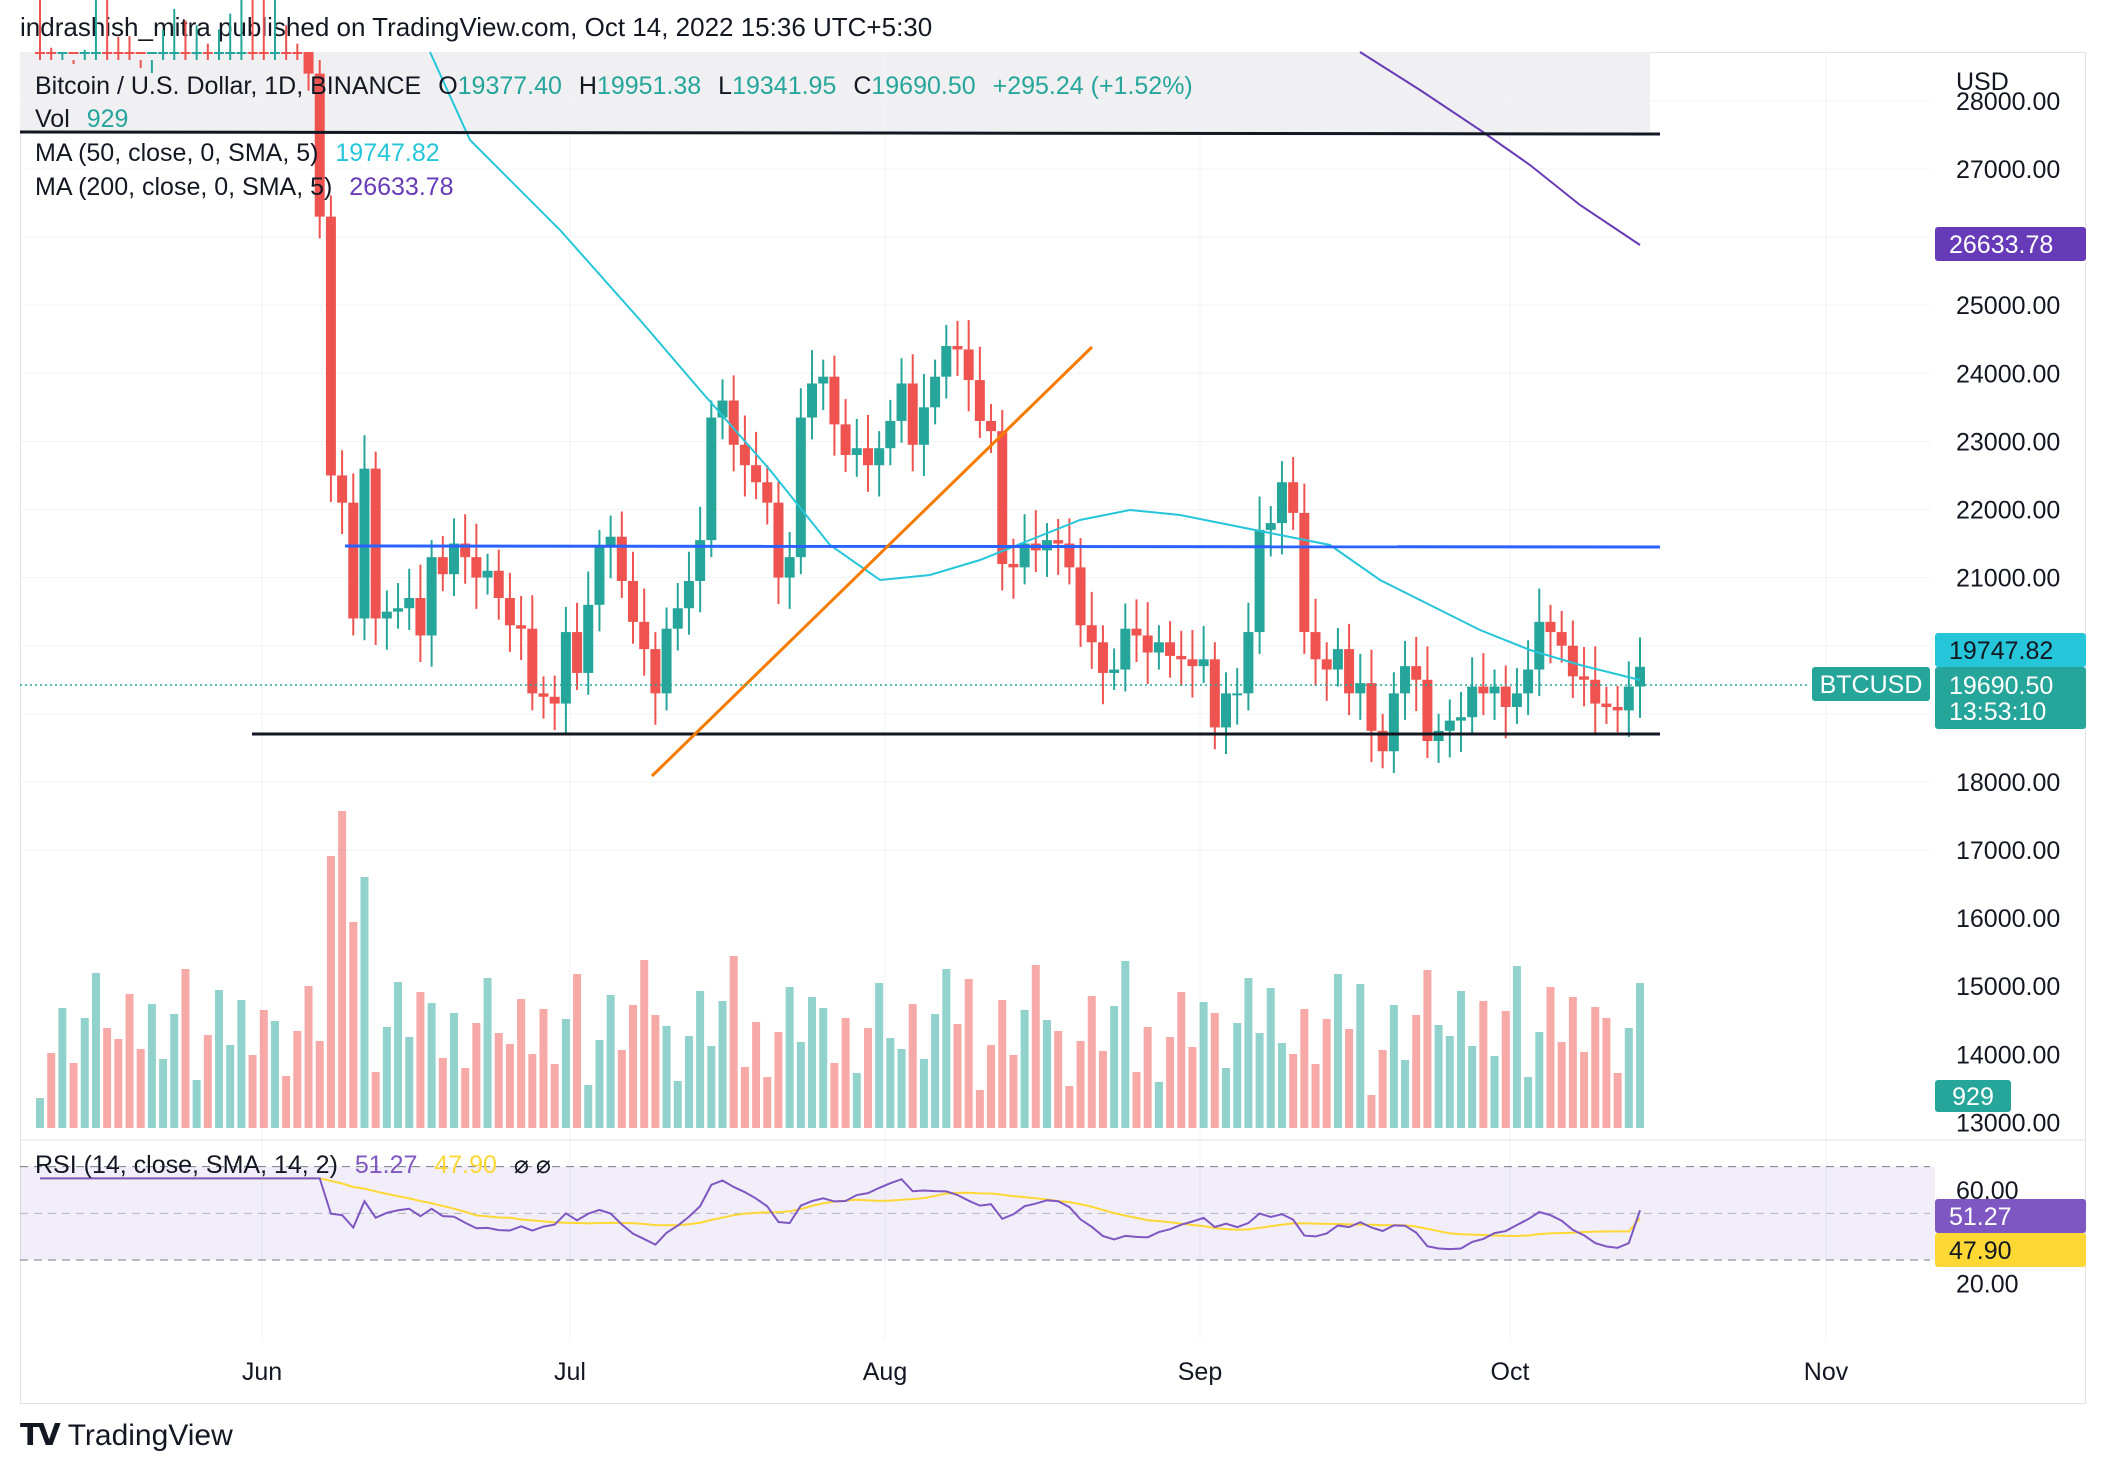 This screenshot has width=2106, height=1468. I want to click on tradingview-logo-icon: 𝗧𝗩, so click(40, 1435).